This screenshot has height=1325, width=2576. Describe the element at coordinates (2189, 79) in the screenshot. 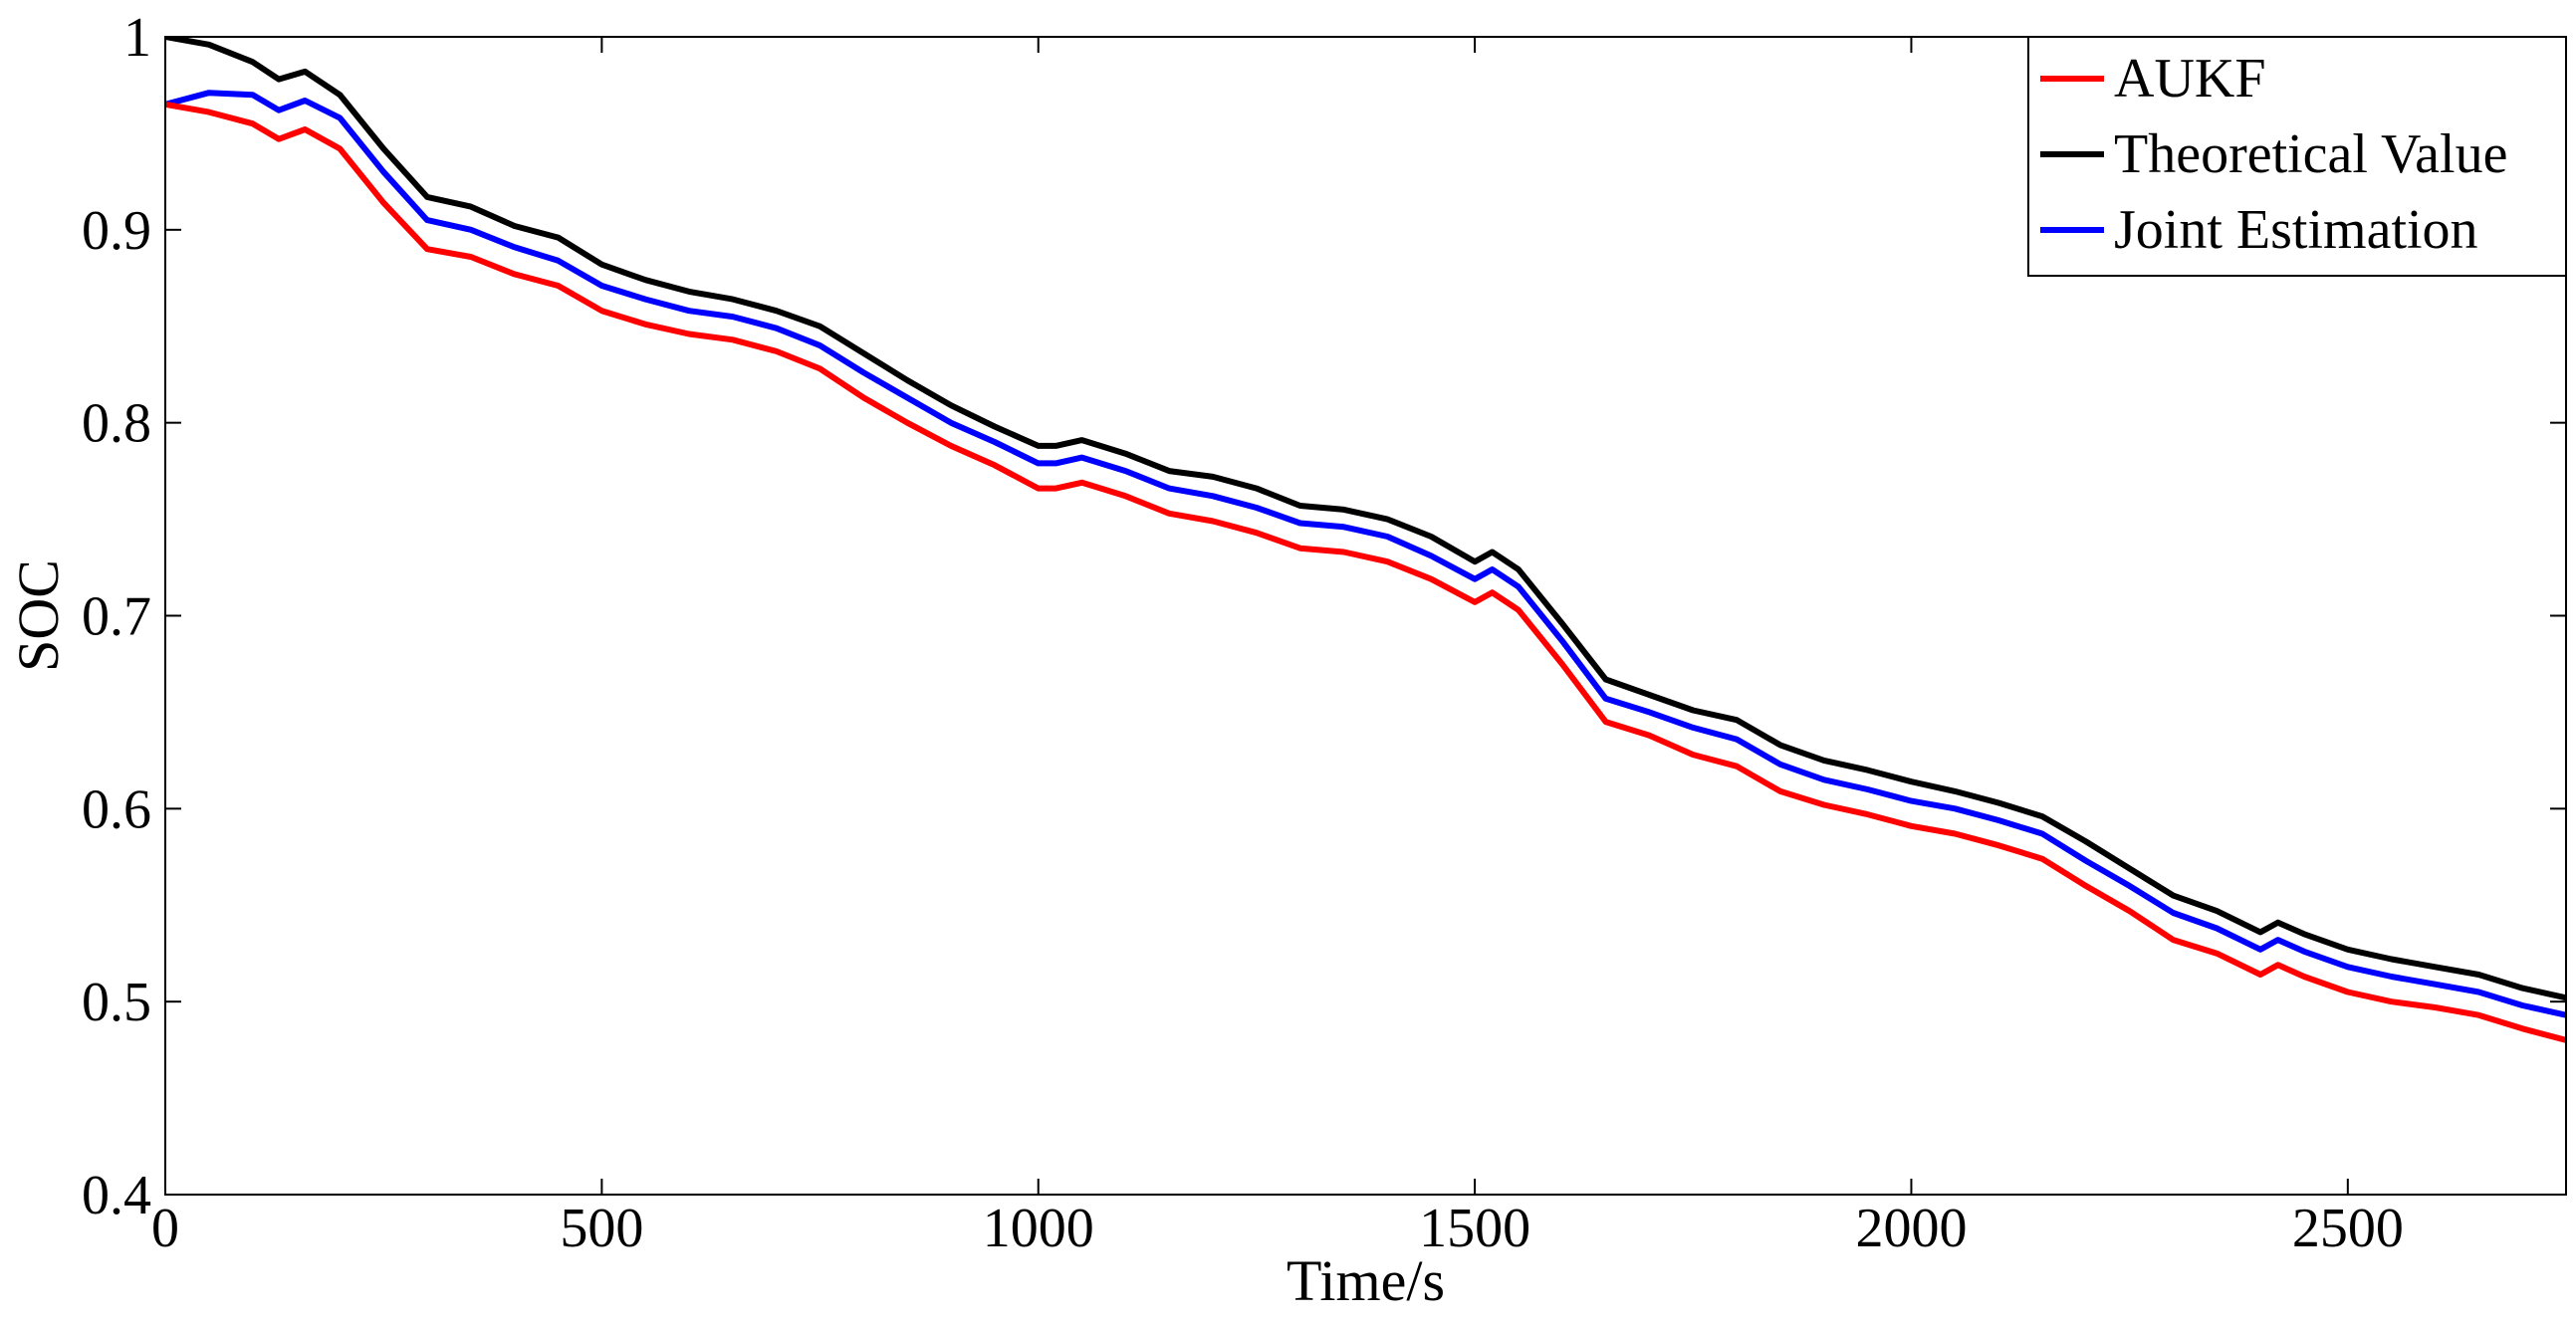

I see `legend-label: AUKF` at that location.